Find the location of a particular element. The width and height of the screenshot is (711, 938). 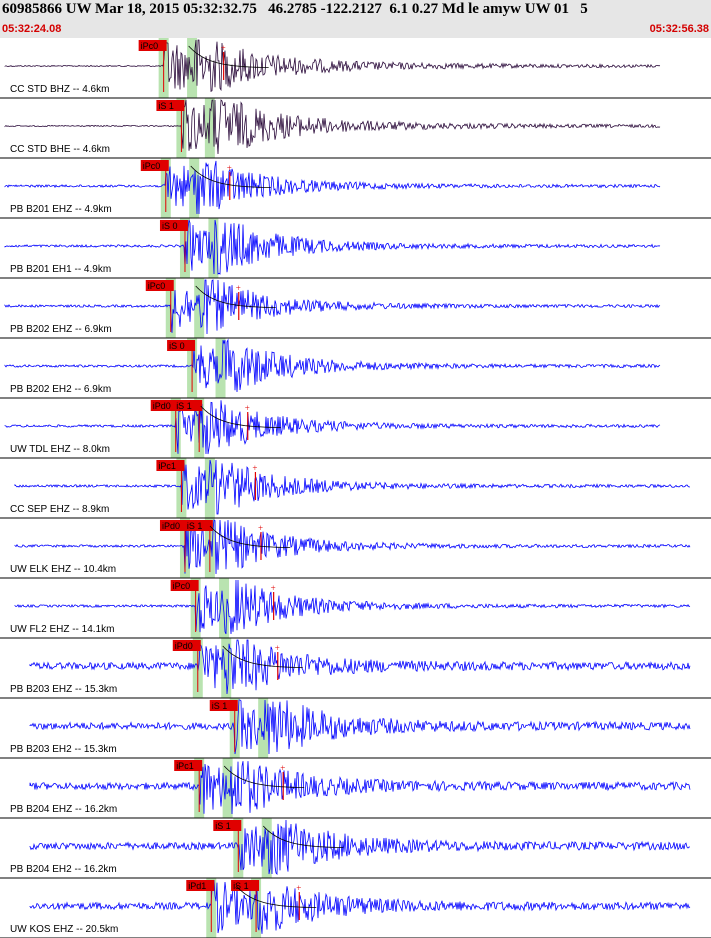

trace-label: PB B204 EHZ -- 16.2km is located at coordinates (63, 809).